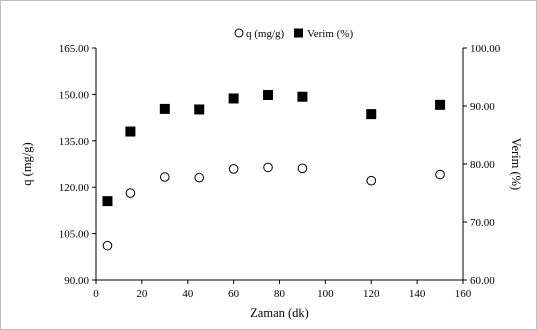 The image size is (537, 330). What do you see at coordinates (76, 281) in the screenshot?
I see `y-left-tick-label: 90.00` at bounding box center [76, 281].